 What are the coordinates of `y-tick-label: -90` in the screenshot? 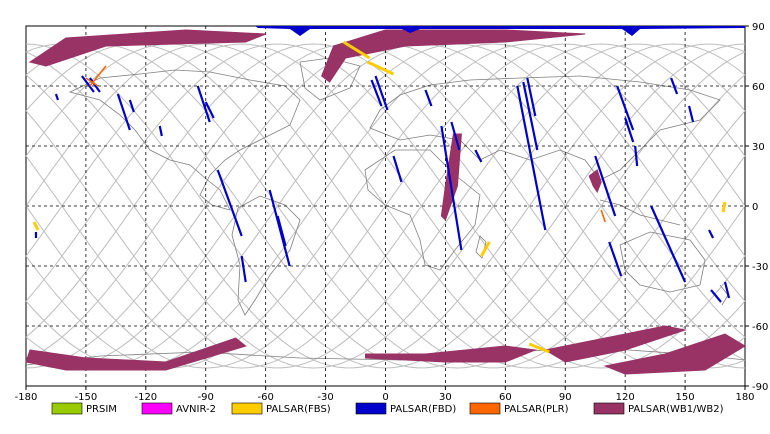 It's located at (760, 387).